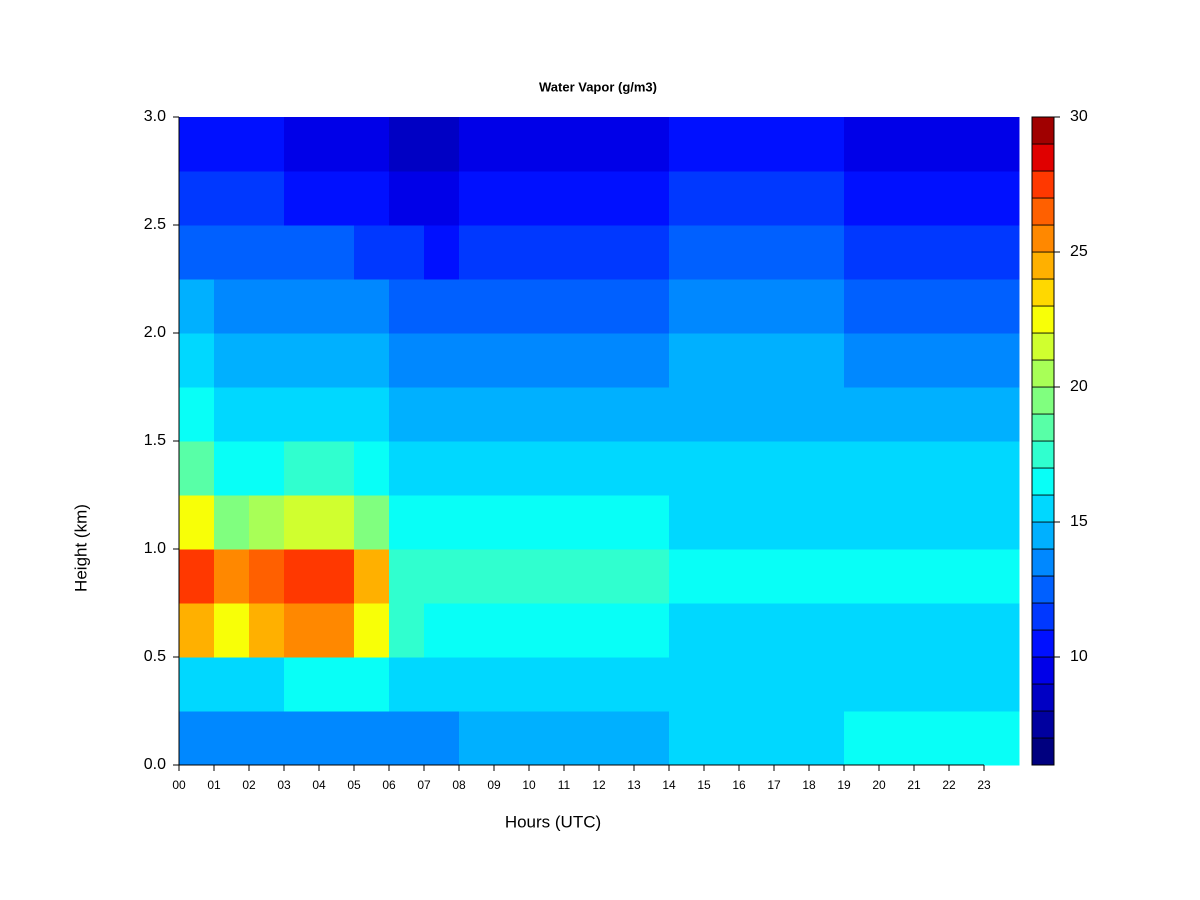 The width and height of the screenshot is (1200, 900). What do you see at coordinates (1079, 386) in the screenshot?
I see `colorbar-tick-label: 20` at bounding box center [1079, 386].